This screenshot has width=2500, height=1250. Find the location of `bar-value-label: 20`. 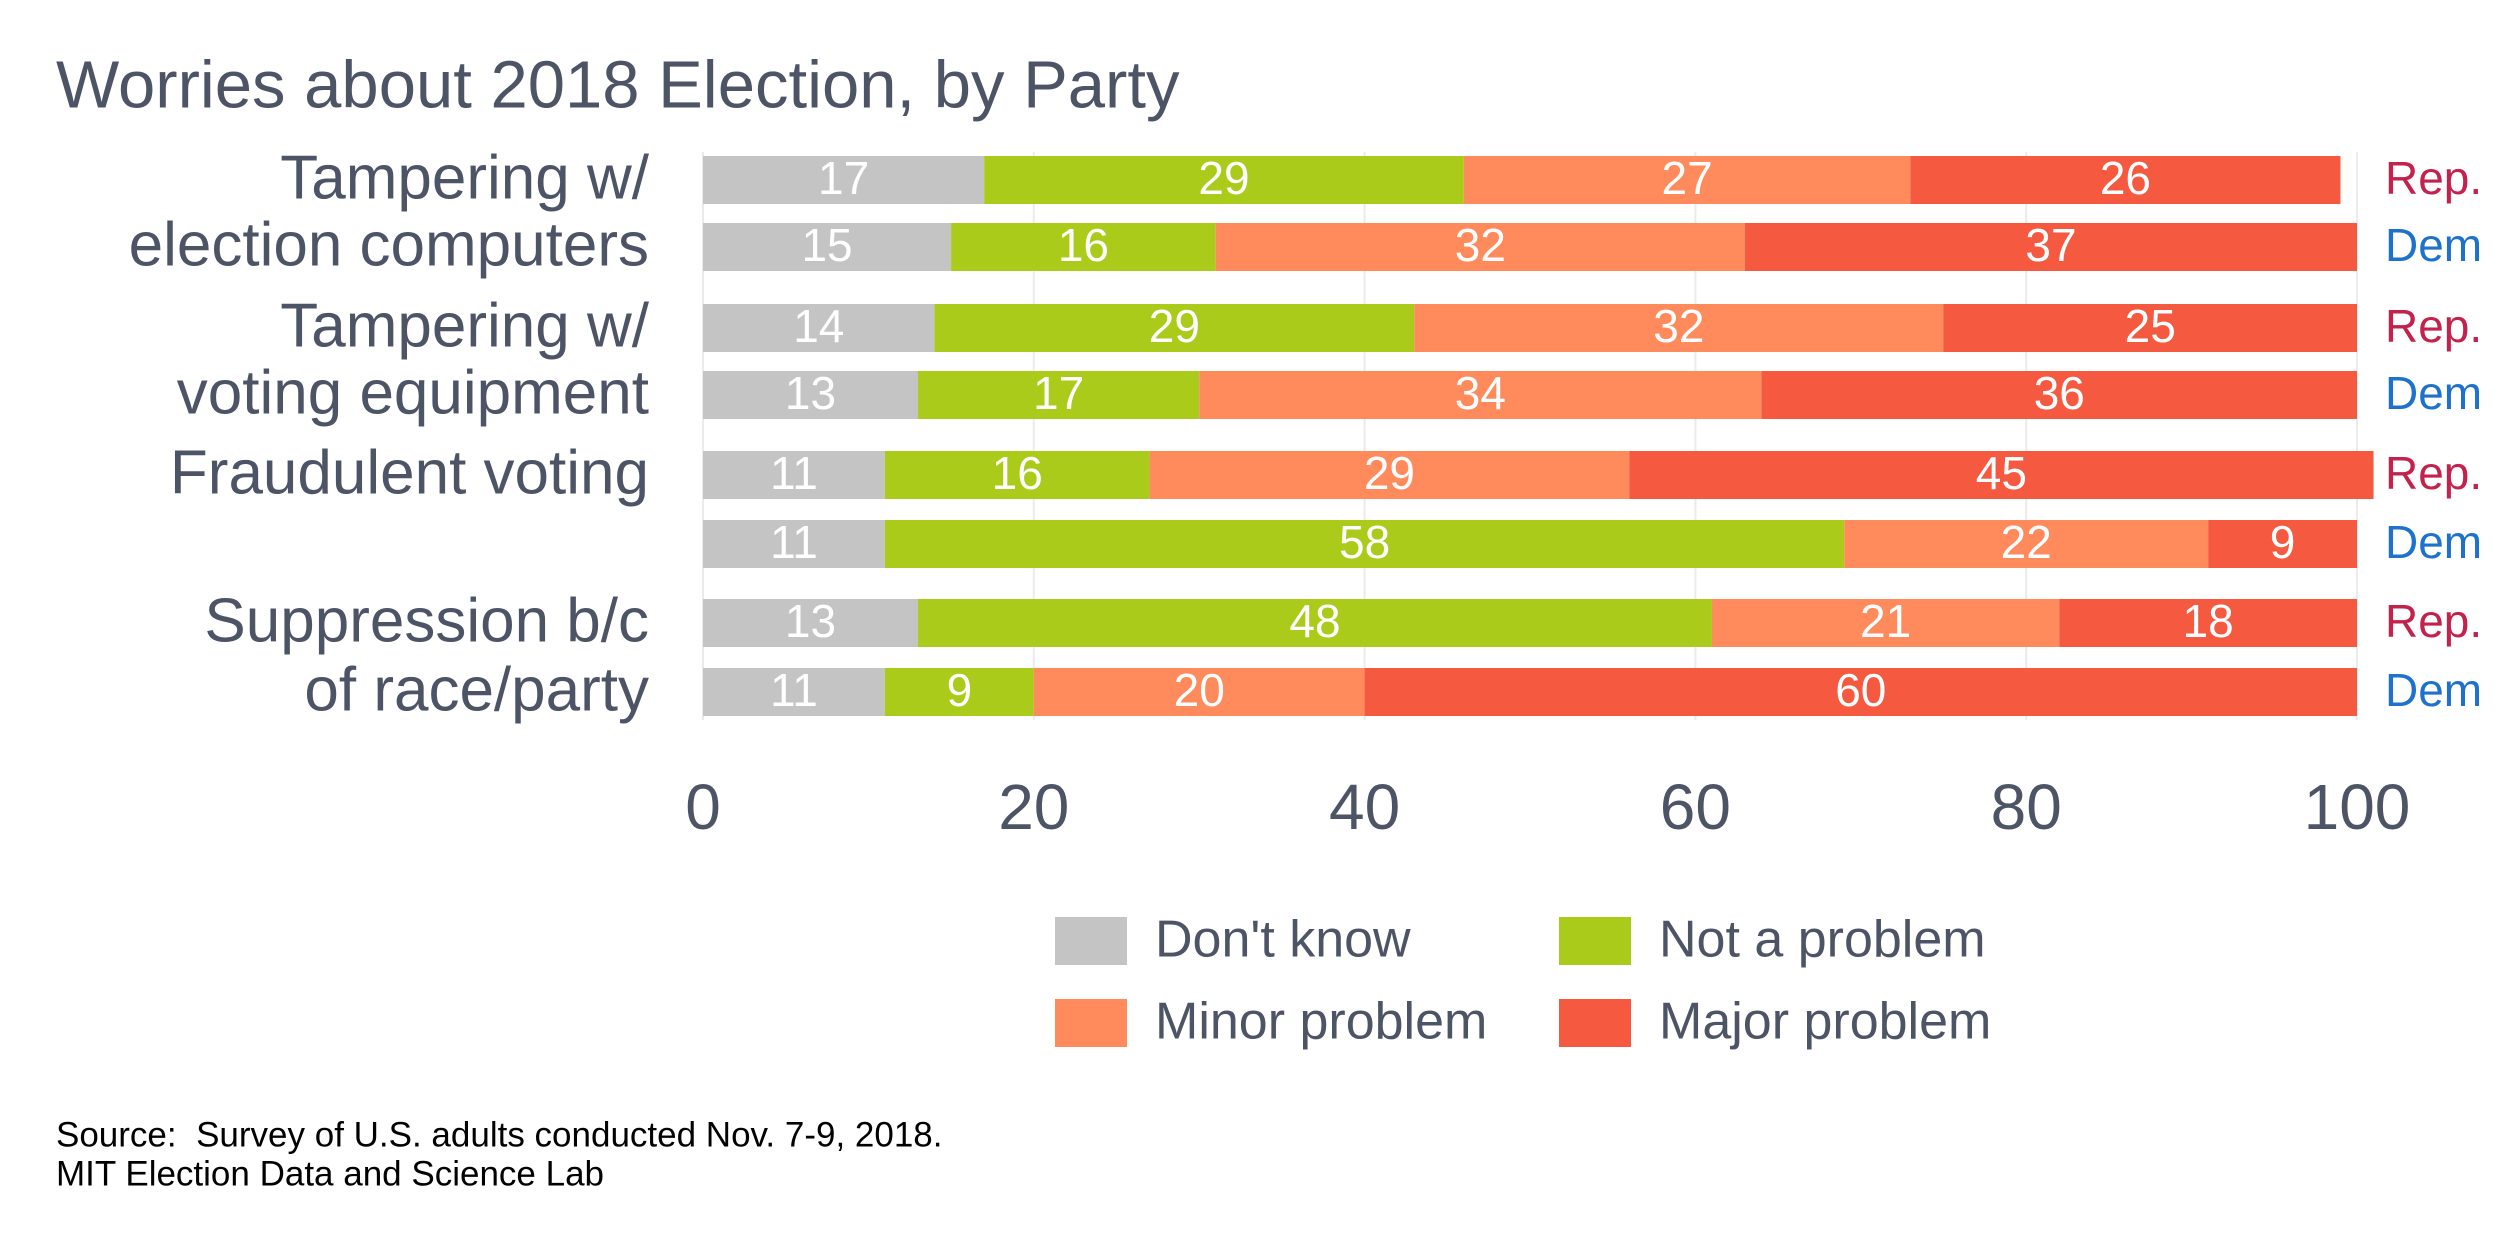

bar-value-label: 20 is located at coordinates (1199, 690).